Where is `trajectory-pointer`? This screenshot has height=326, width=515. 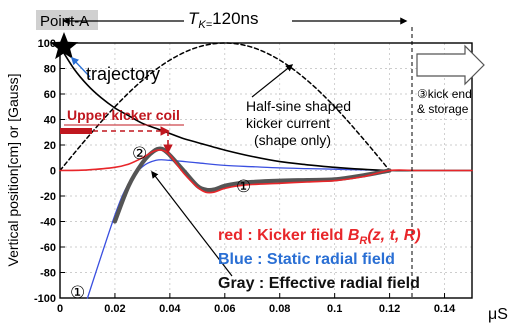 trajectory-pointer is located at coordinates (80, 67).